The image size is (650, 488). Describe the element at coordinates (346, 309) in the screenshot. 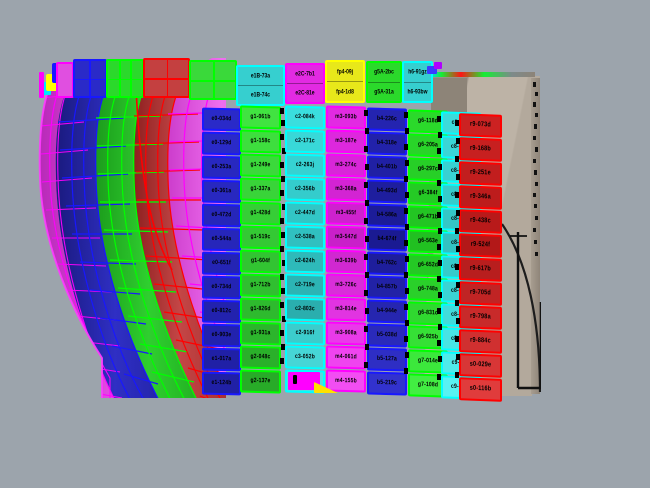

I see `element-cell: m3-814e` at that location.